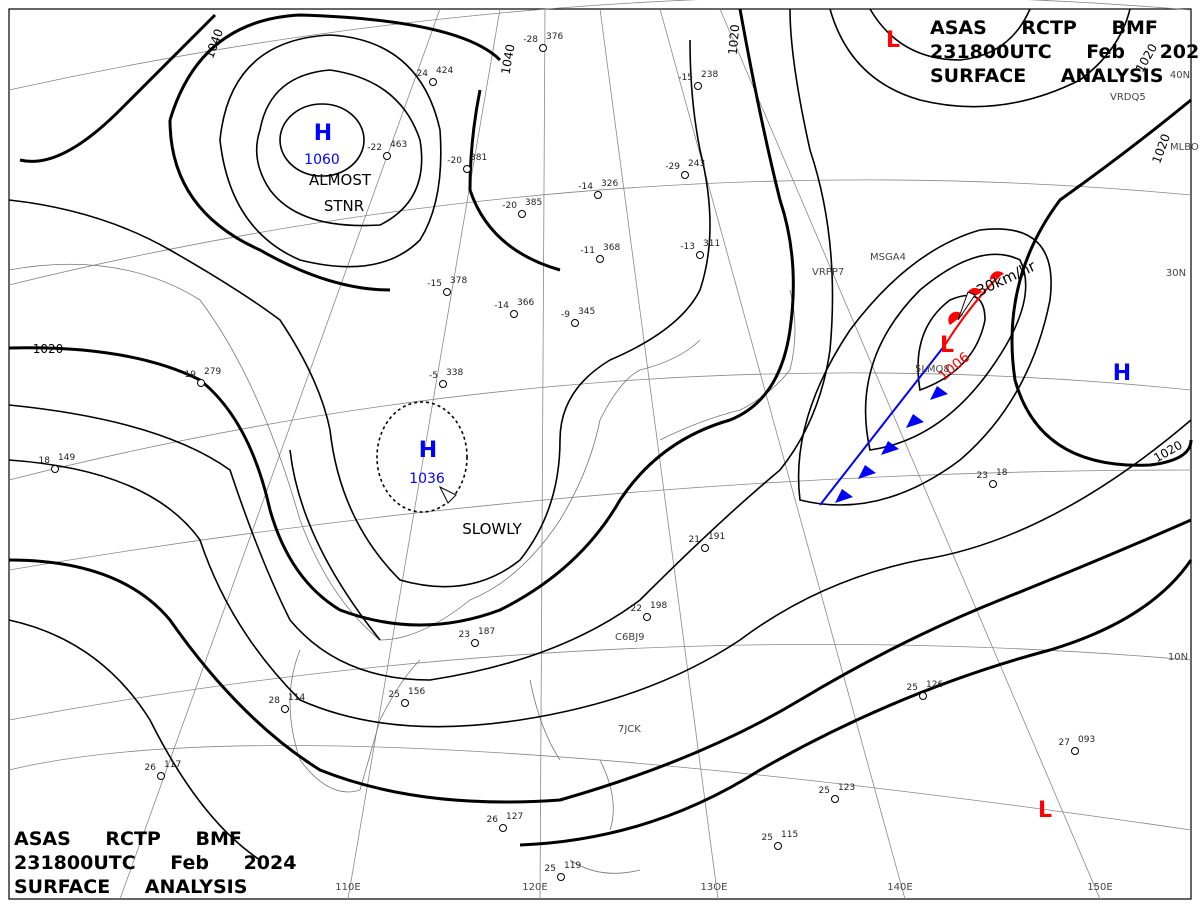  Describe the element at coordinates (508, 59) in the screenshot. I see `isobar-label: 1040` at that location.